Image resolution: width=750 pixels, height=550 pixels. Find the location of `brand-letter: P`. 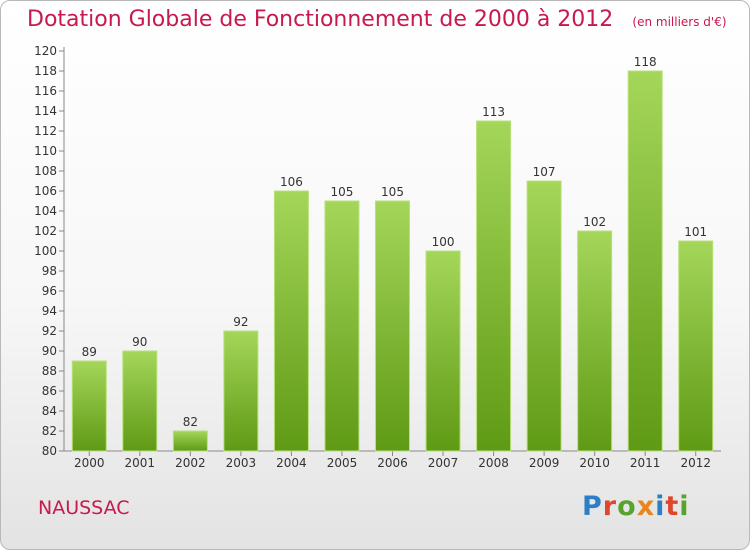

brand-letter: P is located at coordinates (592, 506).